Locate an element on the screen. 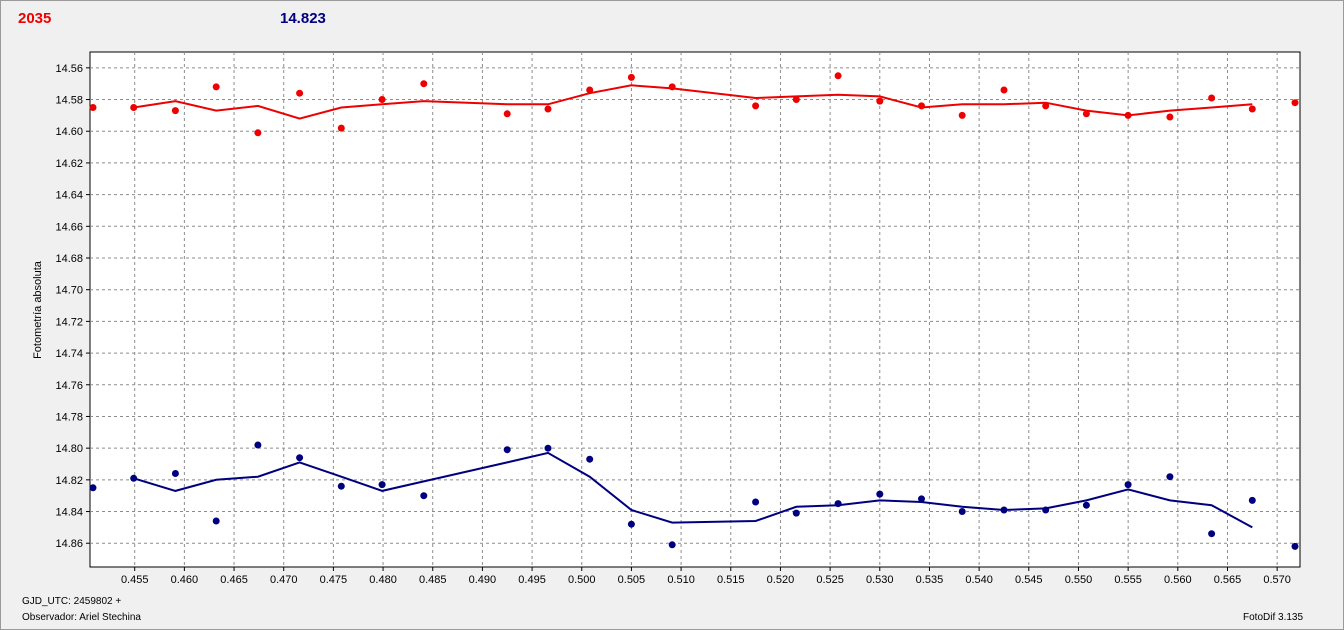 The image size is (1344, 630). x-tick-label: 0.550 is located at coordinates (1079, 580).